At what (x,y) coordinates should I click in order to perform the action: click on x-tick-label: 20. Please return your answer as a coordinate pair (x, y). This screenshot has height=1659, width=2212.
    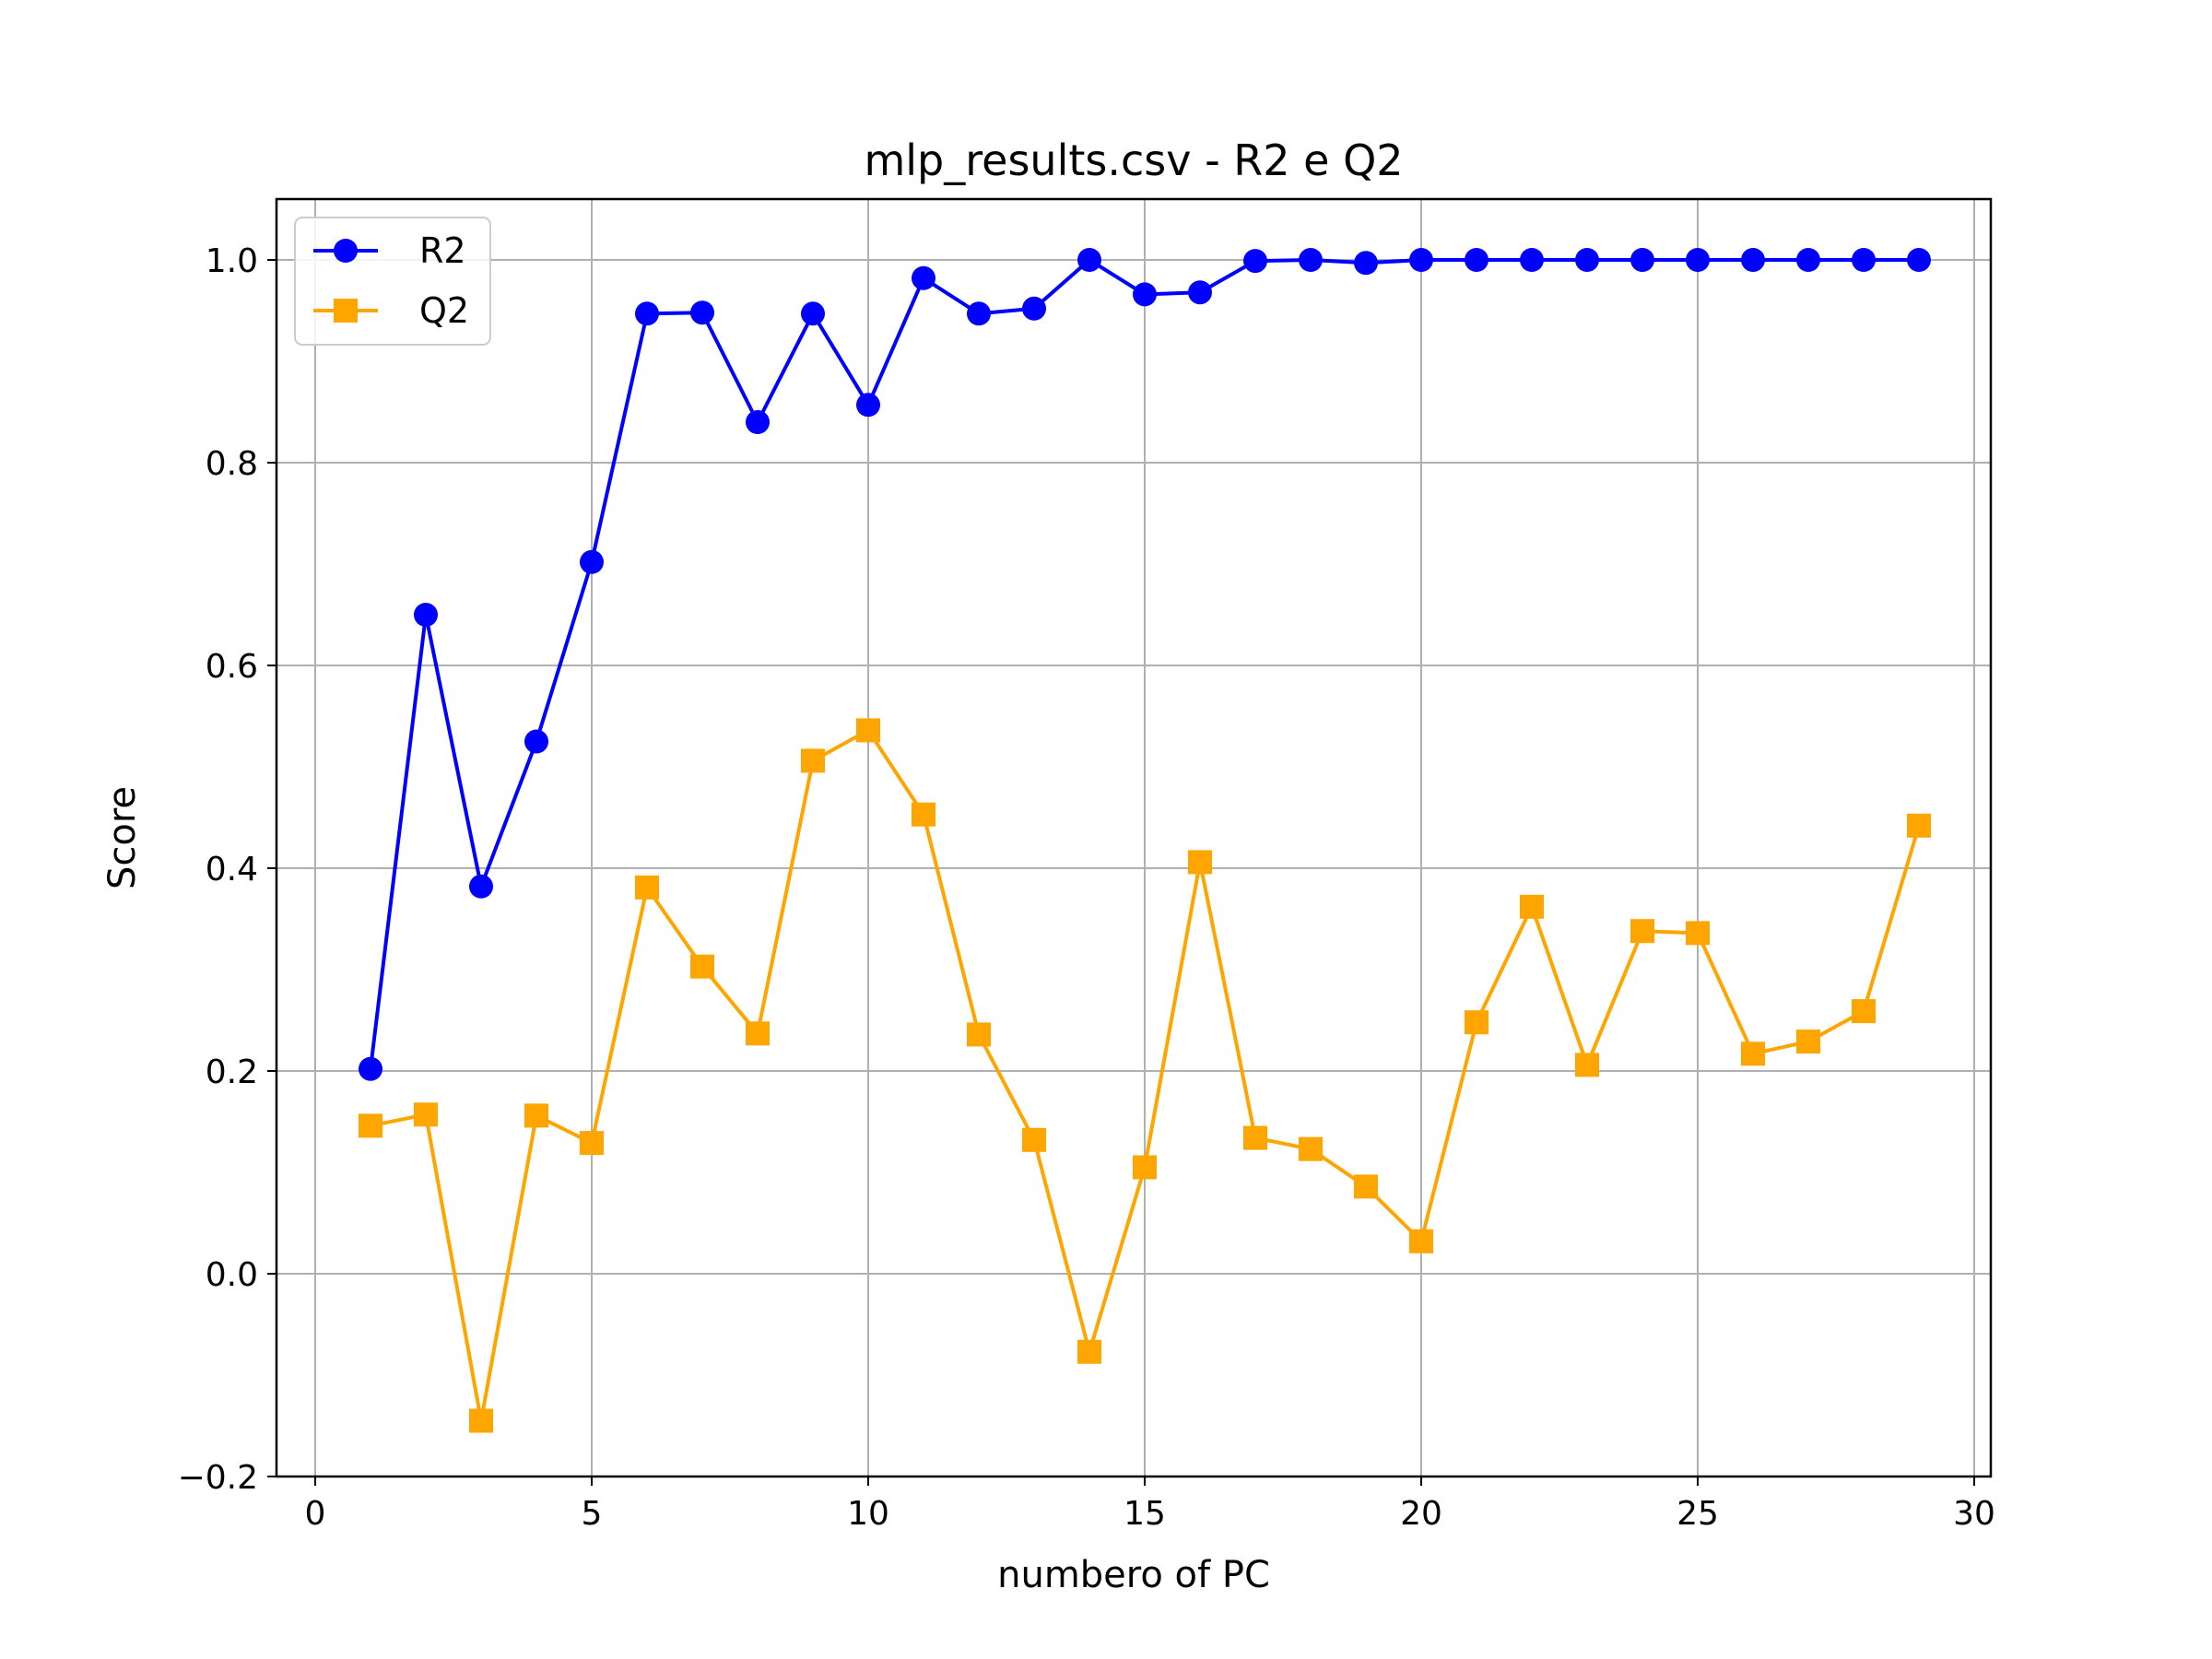
    Looking at the image, I should click on (1421, 1514).